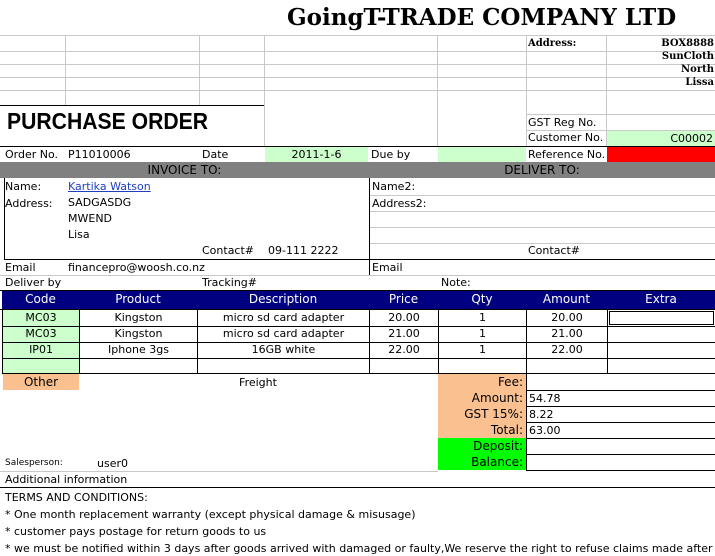 Image resolution: width=715 pixels, height=556 pixels. What do you see at coordinates (661, 318) in the screenshot?
I see `extra-selected-cell` at bounding box center [661, 318].